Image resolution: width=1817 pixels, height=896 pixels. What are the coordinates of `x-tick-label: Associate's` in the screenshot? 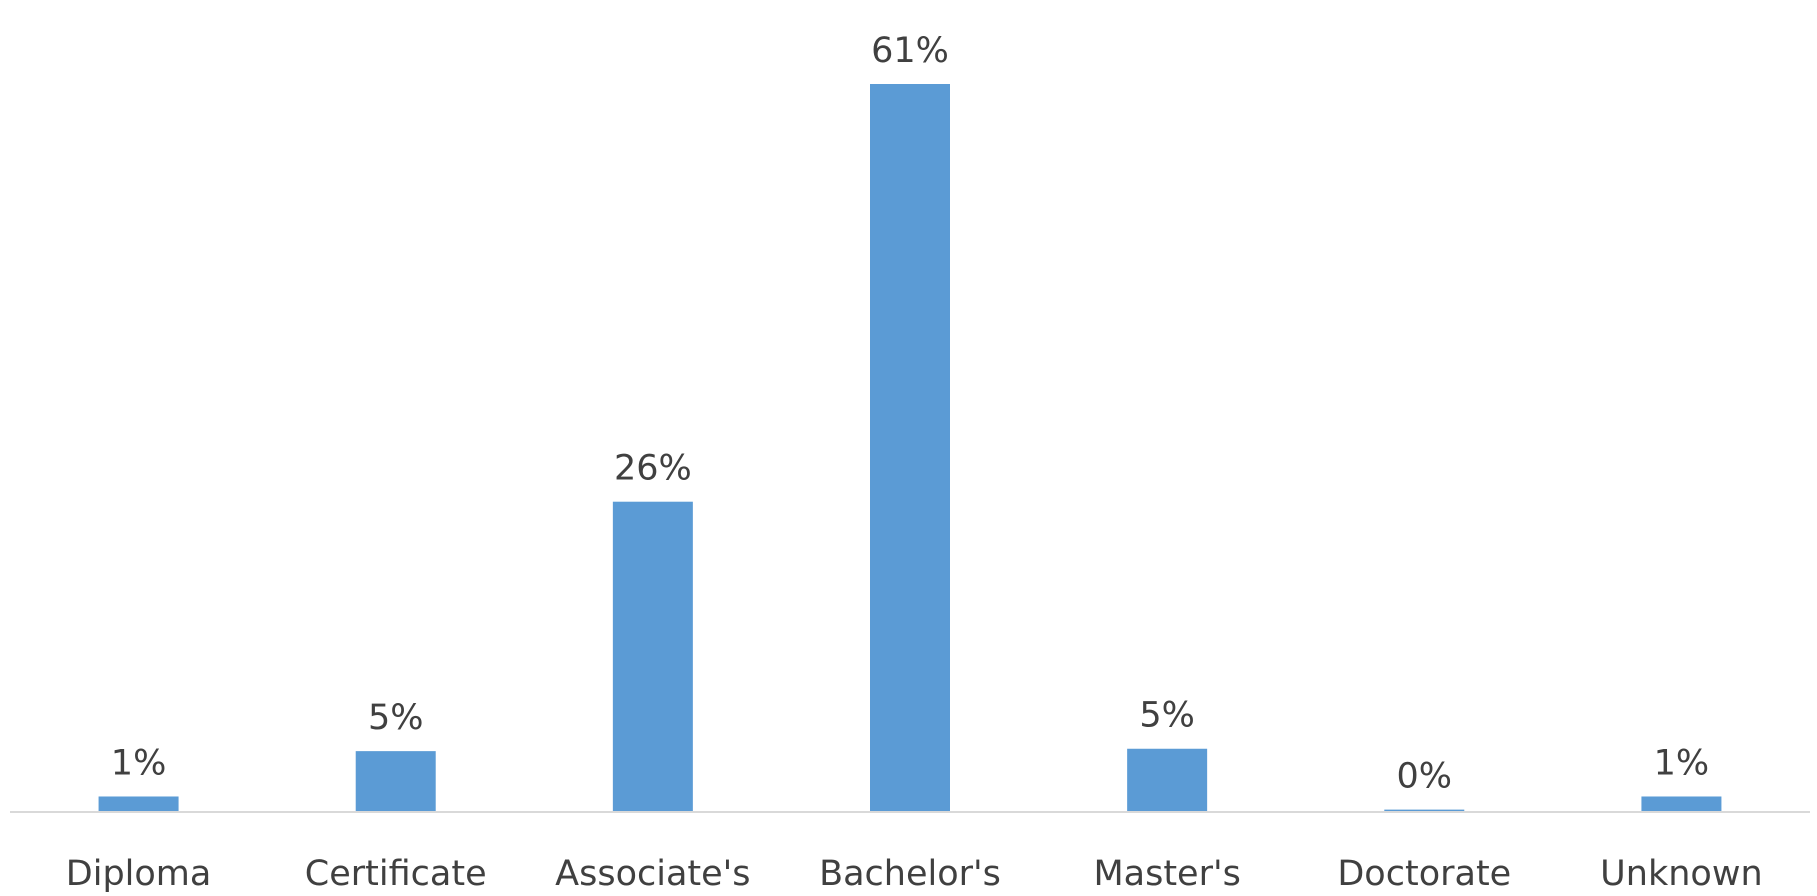 It's located at (652, 874).